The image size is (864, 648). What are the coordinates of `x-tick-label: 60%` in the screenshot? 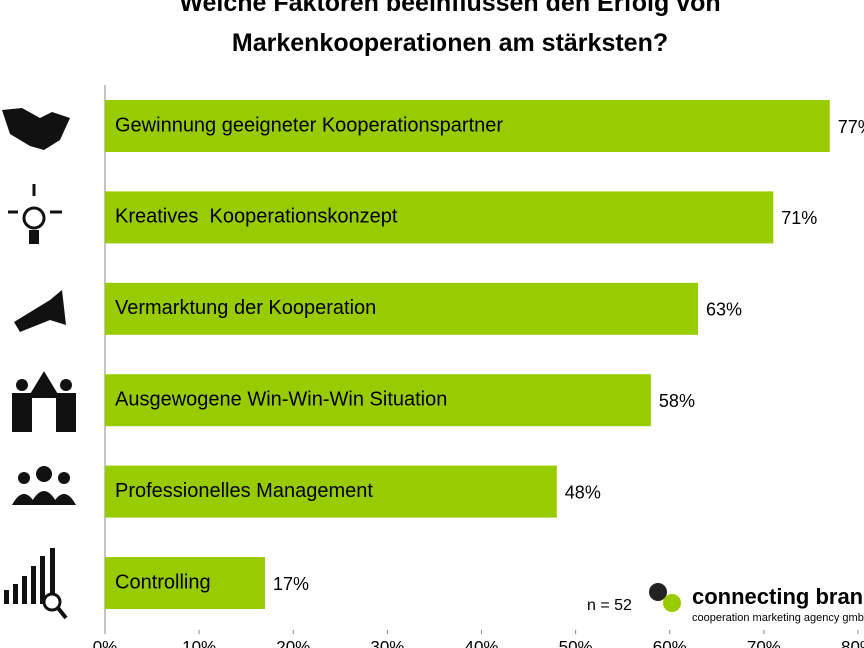 It's located at (670, 642).